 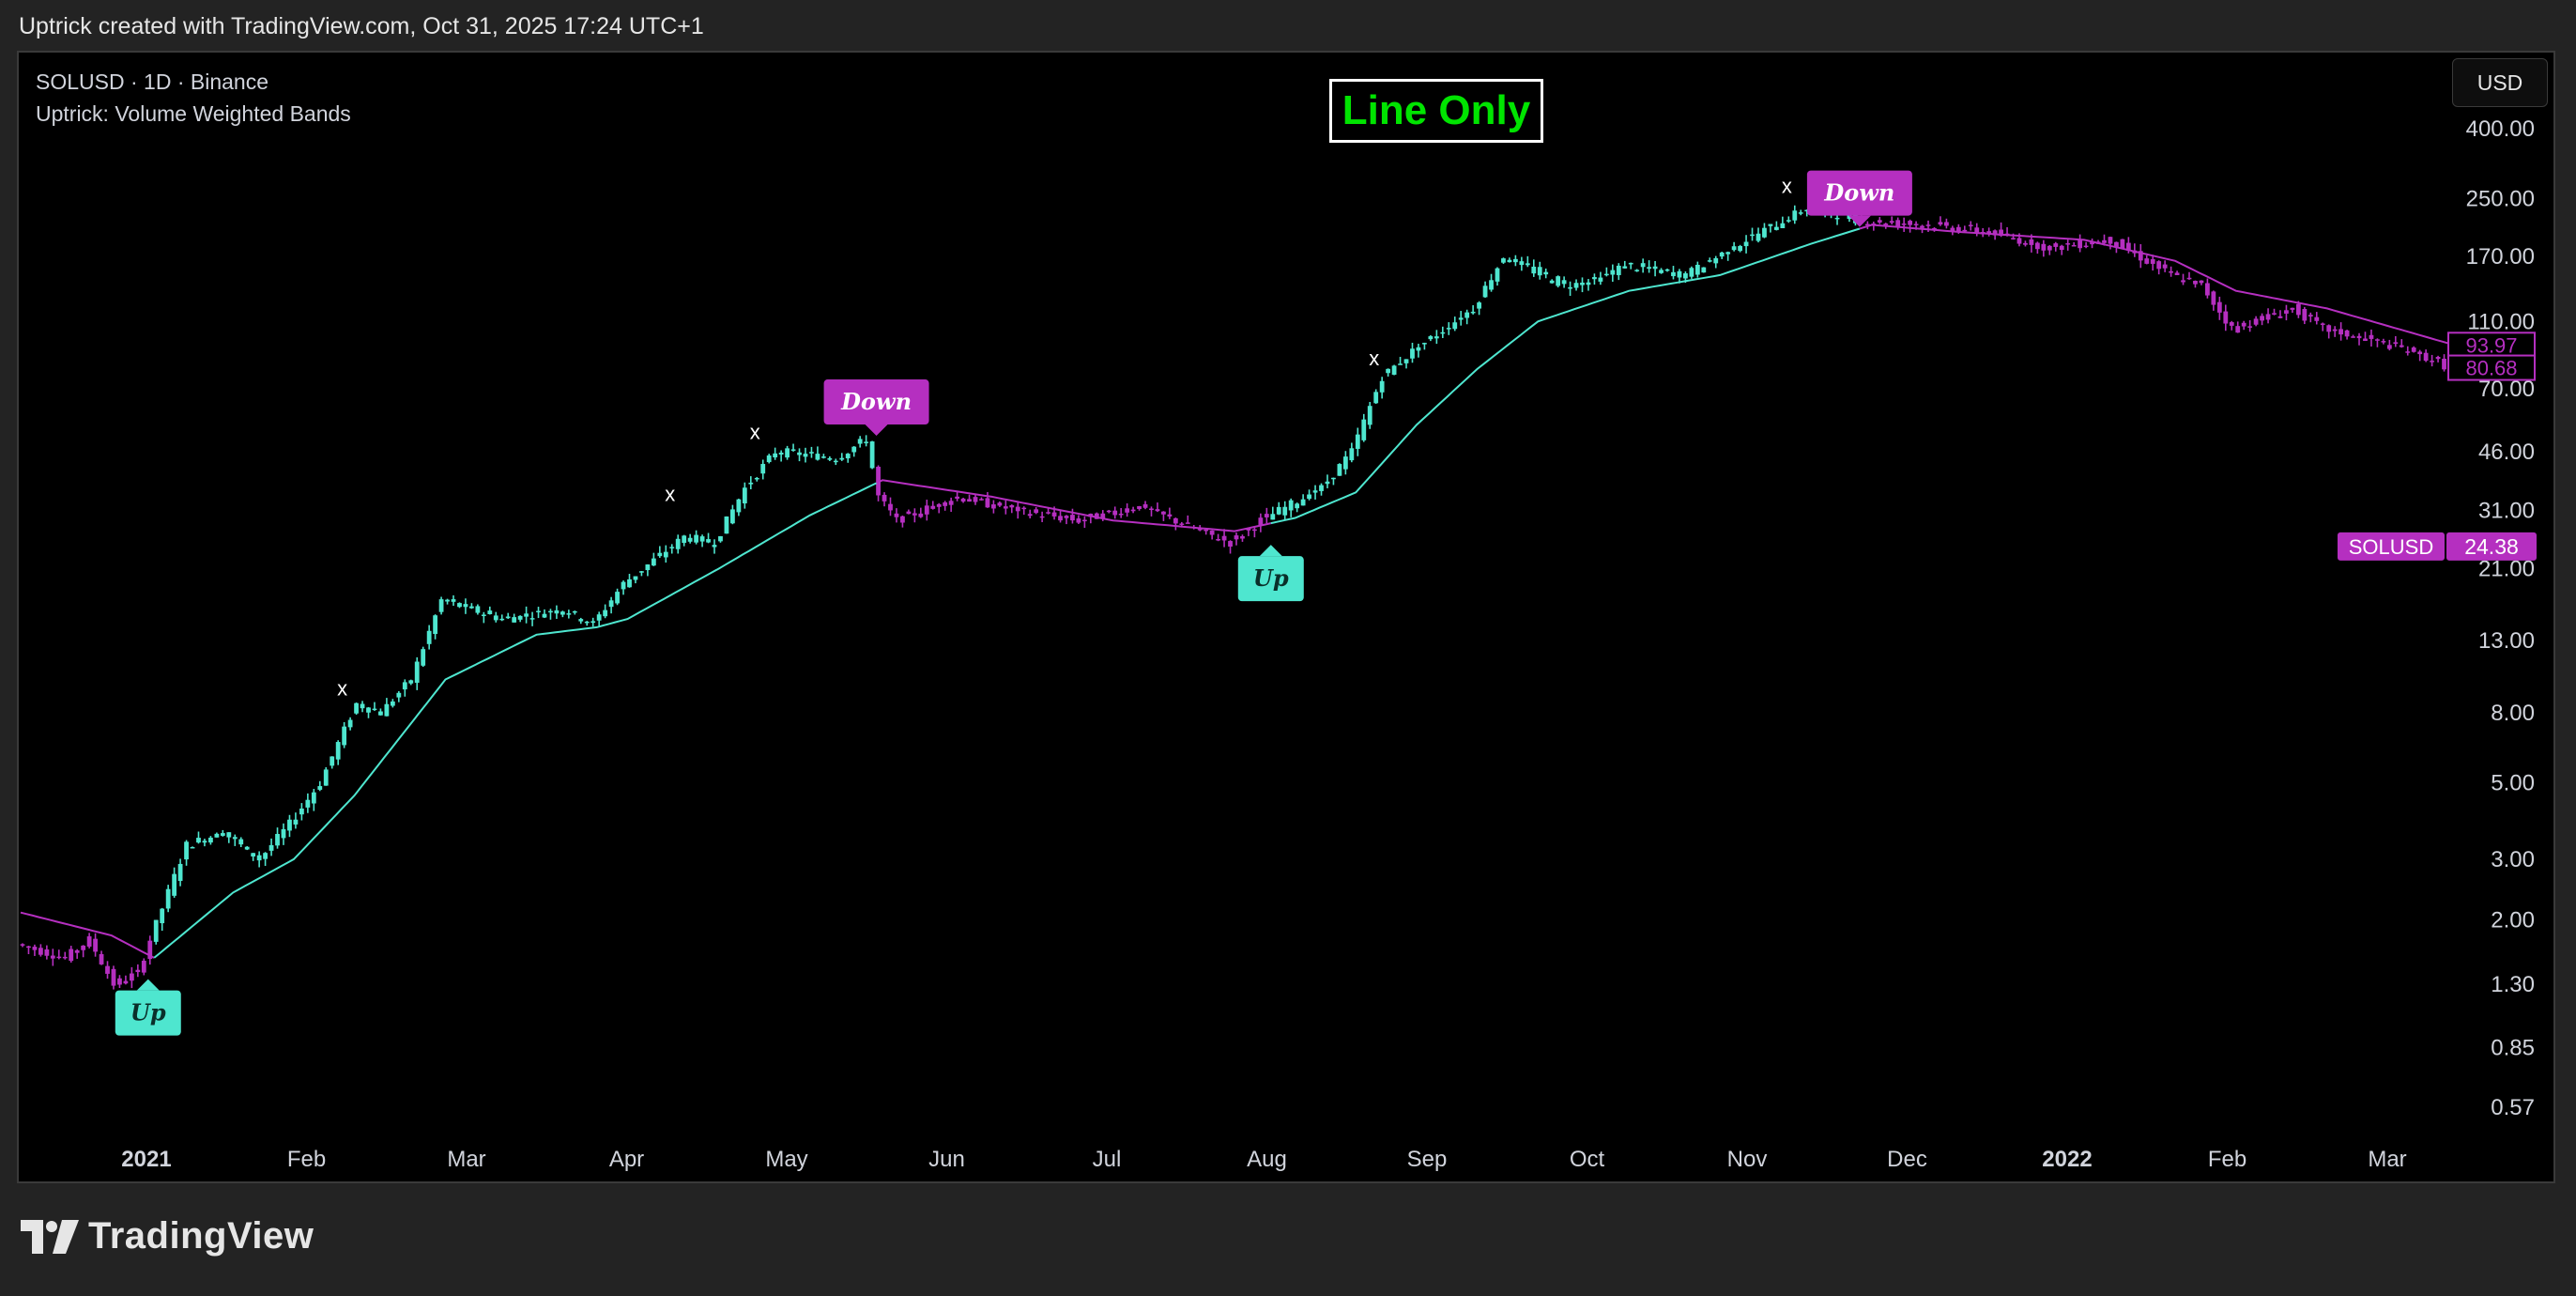 I want to click on y-tick-label: 5.00, so click(x=2513, y=784).